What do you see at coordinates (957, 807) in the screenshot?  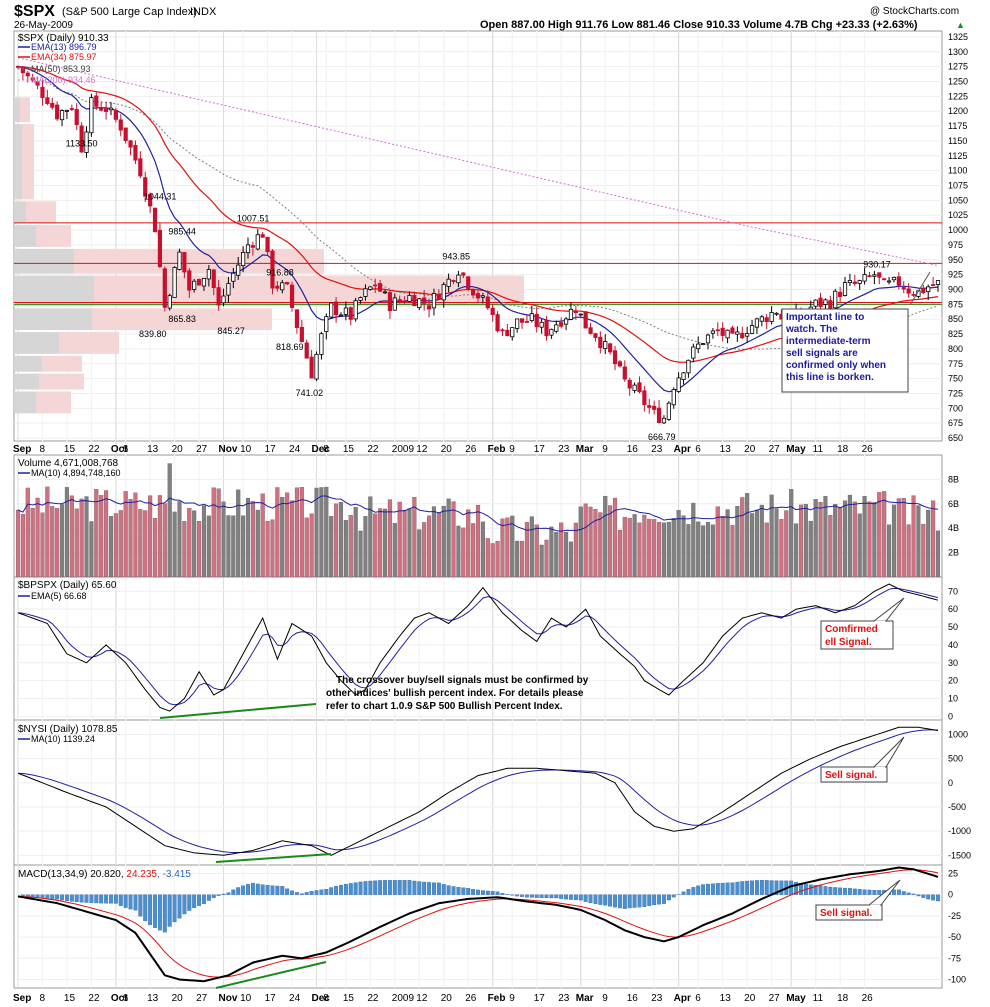 I see `nysi-tick-label: -500` at bounding box center [957, 807].